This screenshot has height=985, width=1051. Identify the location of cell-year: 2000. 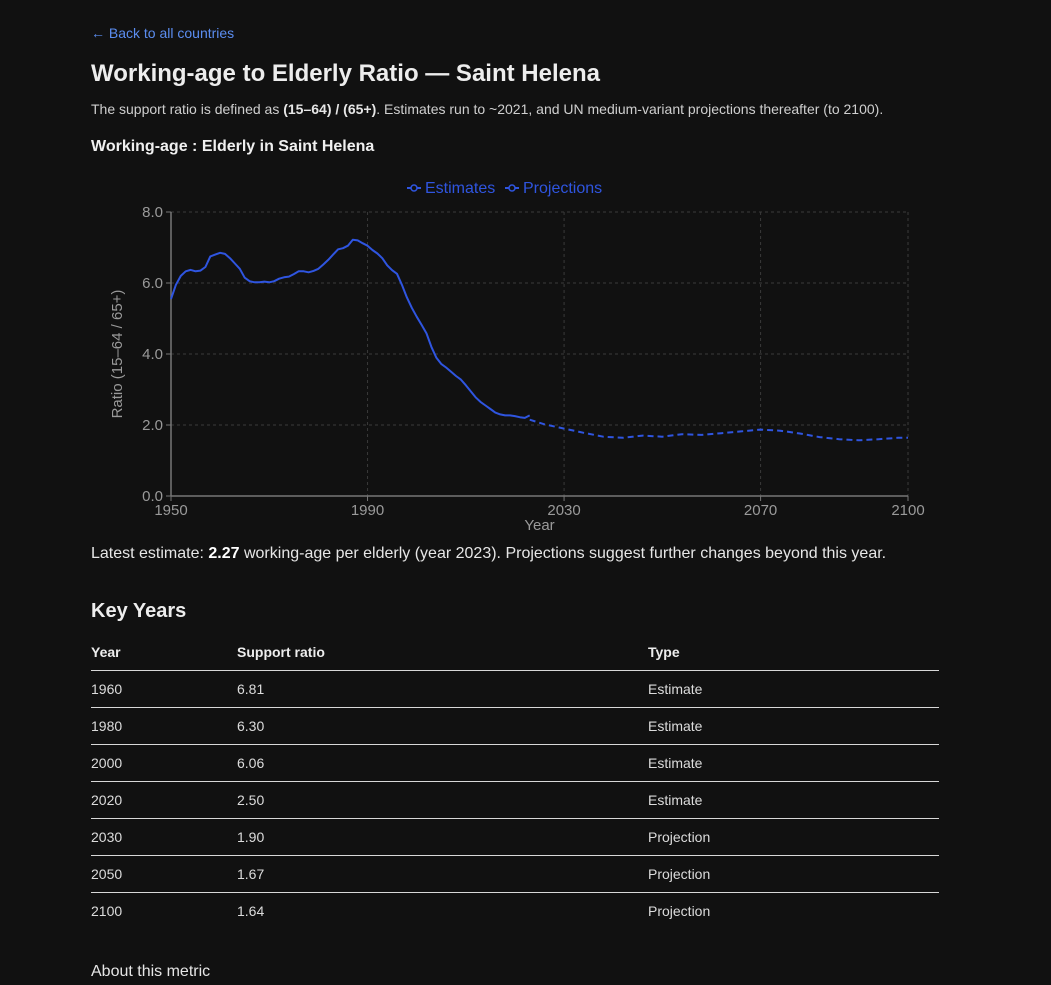
(164, 763).